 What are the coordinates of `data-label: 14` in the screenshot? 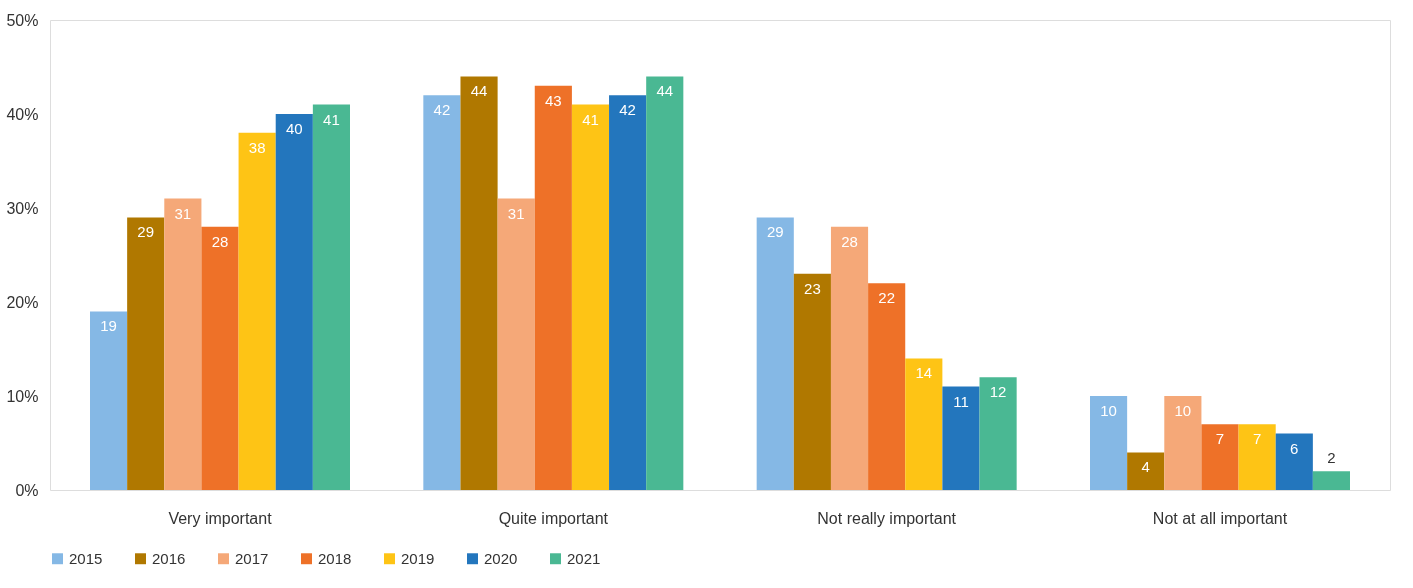 It's located at (924, 373).